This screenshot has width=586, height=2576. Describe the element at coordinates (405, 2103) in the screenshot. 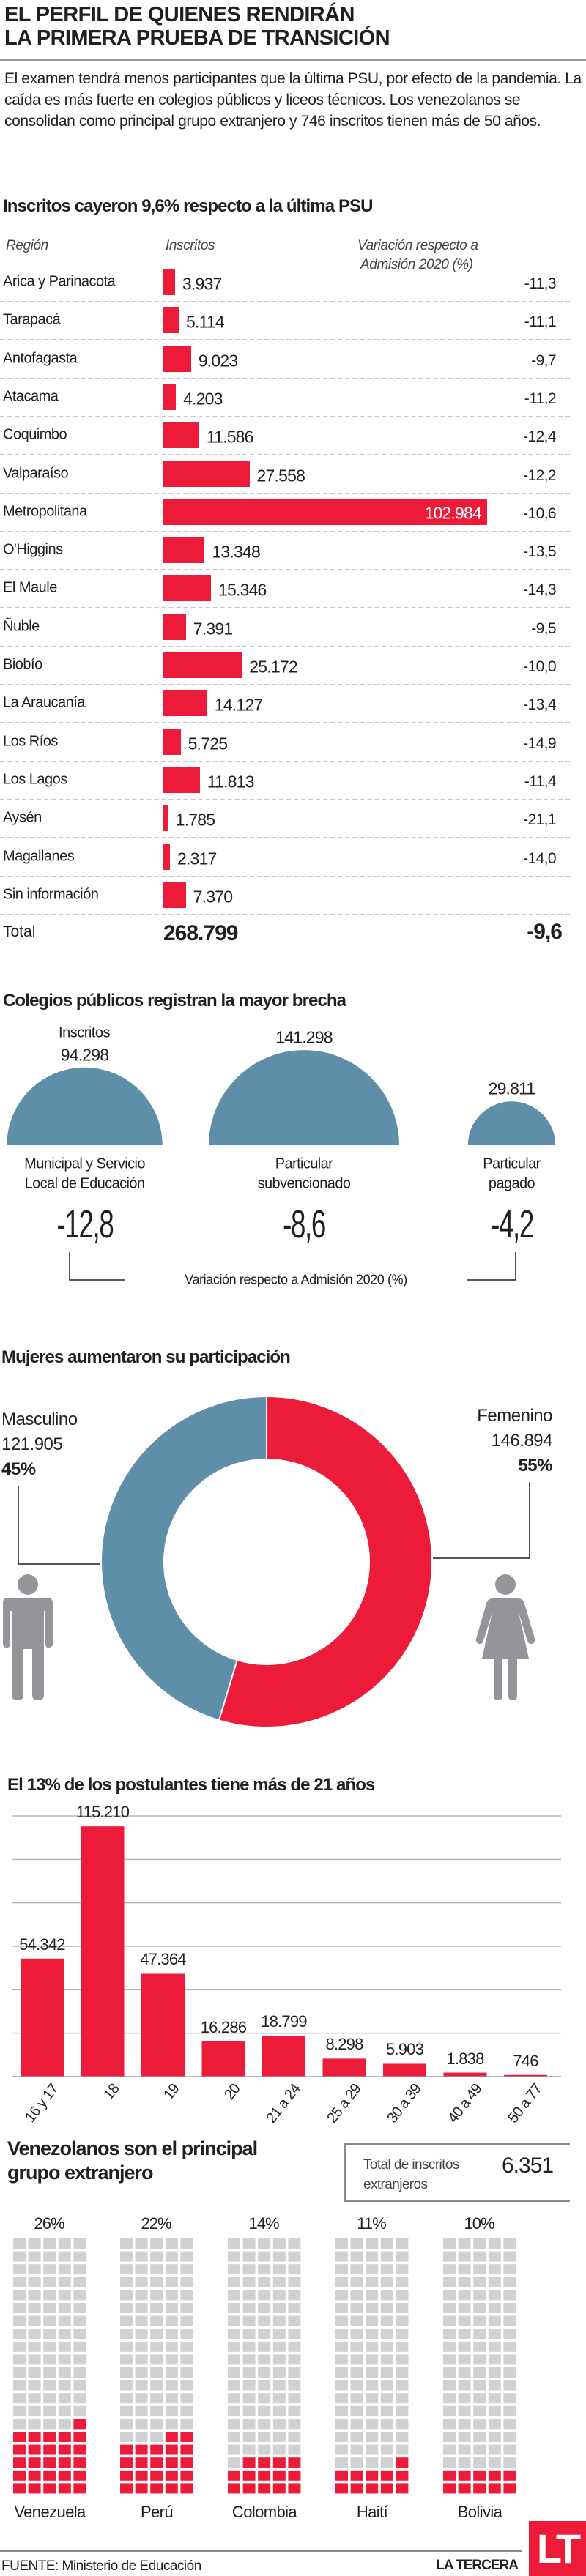

I see `age-category: 30 a 39` at that location.